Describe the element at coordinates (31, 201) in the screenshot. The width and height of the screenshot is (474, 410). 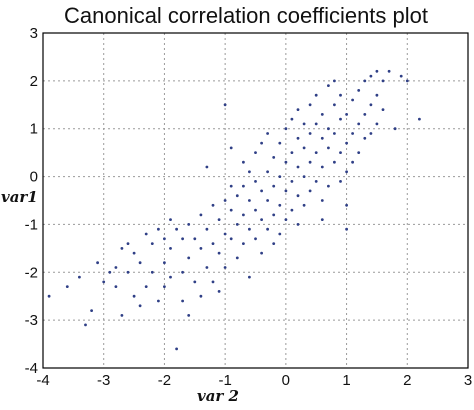
I see `y-tick-labels: -4 -3 -2 -1 0 1 2 3` at that location.